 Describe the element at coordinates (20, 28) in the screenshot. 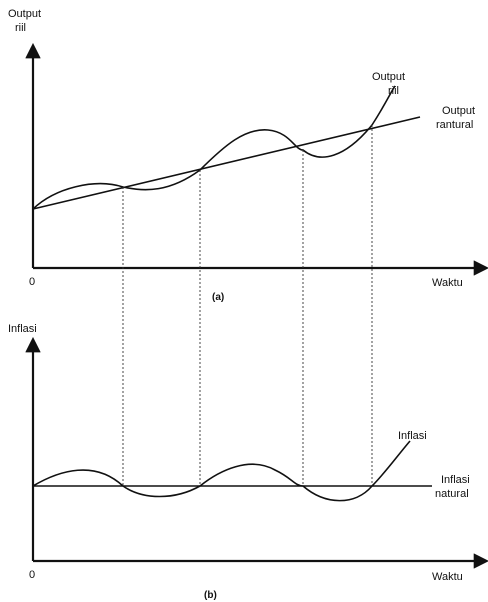

I see `panel-a-y-axis-label-line2: riil` at that location.